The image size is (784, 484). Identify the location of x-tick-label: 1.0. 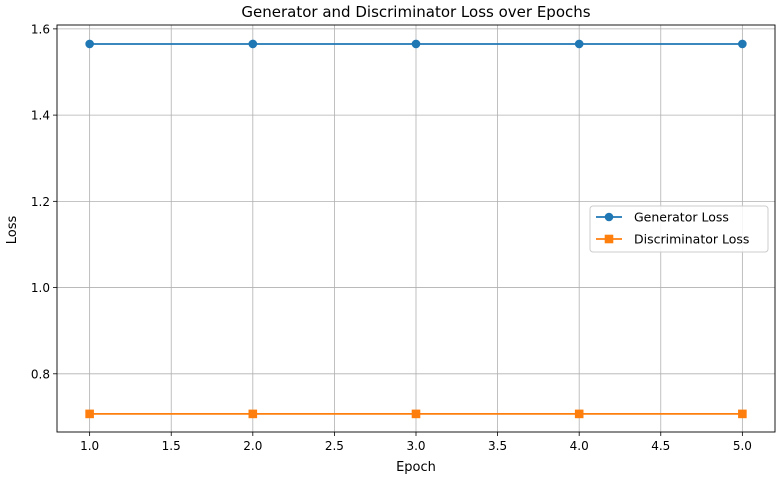
(89, 446).